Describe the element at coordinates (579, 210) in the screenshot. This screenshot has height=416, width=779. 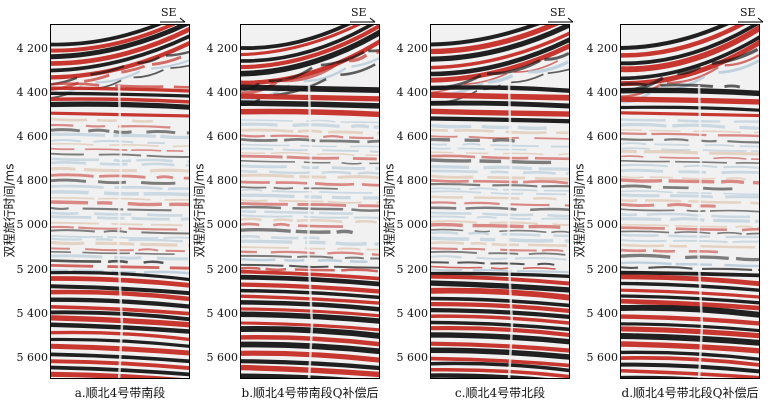
I see `y-axis-label: 双程旅行时间/ms` at that location.